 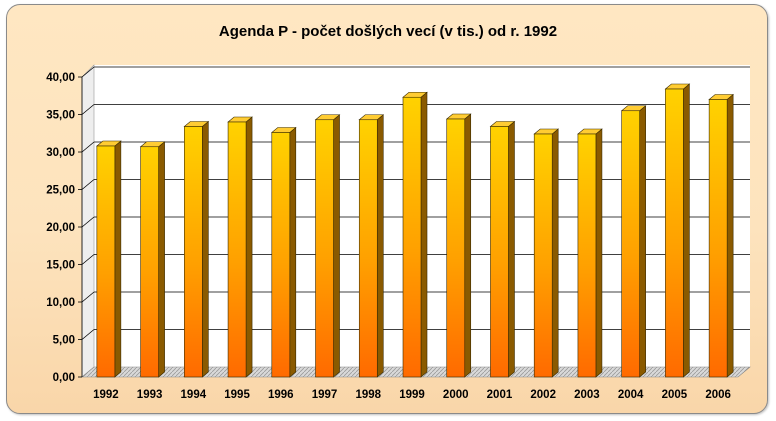 I want to click on x-tick-label: 1998, so click(x=368, y=395).